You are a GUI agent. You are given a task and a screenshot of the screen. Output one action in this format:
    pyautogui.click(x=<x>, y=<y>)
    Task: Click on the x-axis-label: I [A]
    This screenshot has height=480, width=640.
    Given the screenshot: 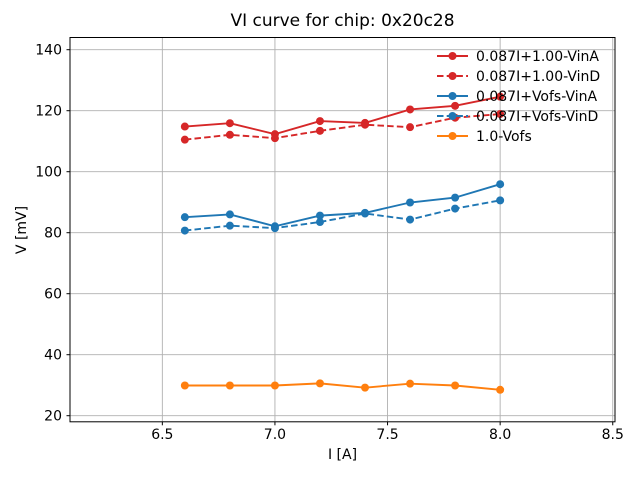 What is the action you would take?
    pyautogui.click(x=342, y=455)
    